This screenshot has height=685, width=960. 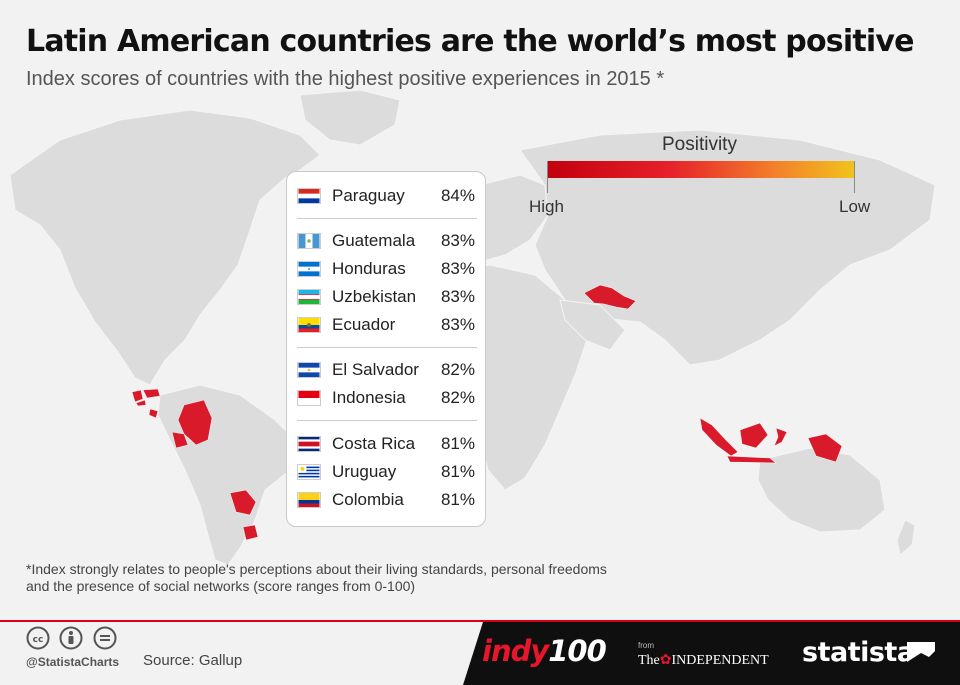 What do you see at coordinates (350, 117) in the screenshot?
I see `greenland-landmass` at bounding box center [350, 117].